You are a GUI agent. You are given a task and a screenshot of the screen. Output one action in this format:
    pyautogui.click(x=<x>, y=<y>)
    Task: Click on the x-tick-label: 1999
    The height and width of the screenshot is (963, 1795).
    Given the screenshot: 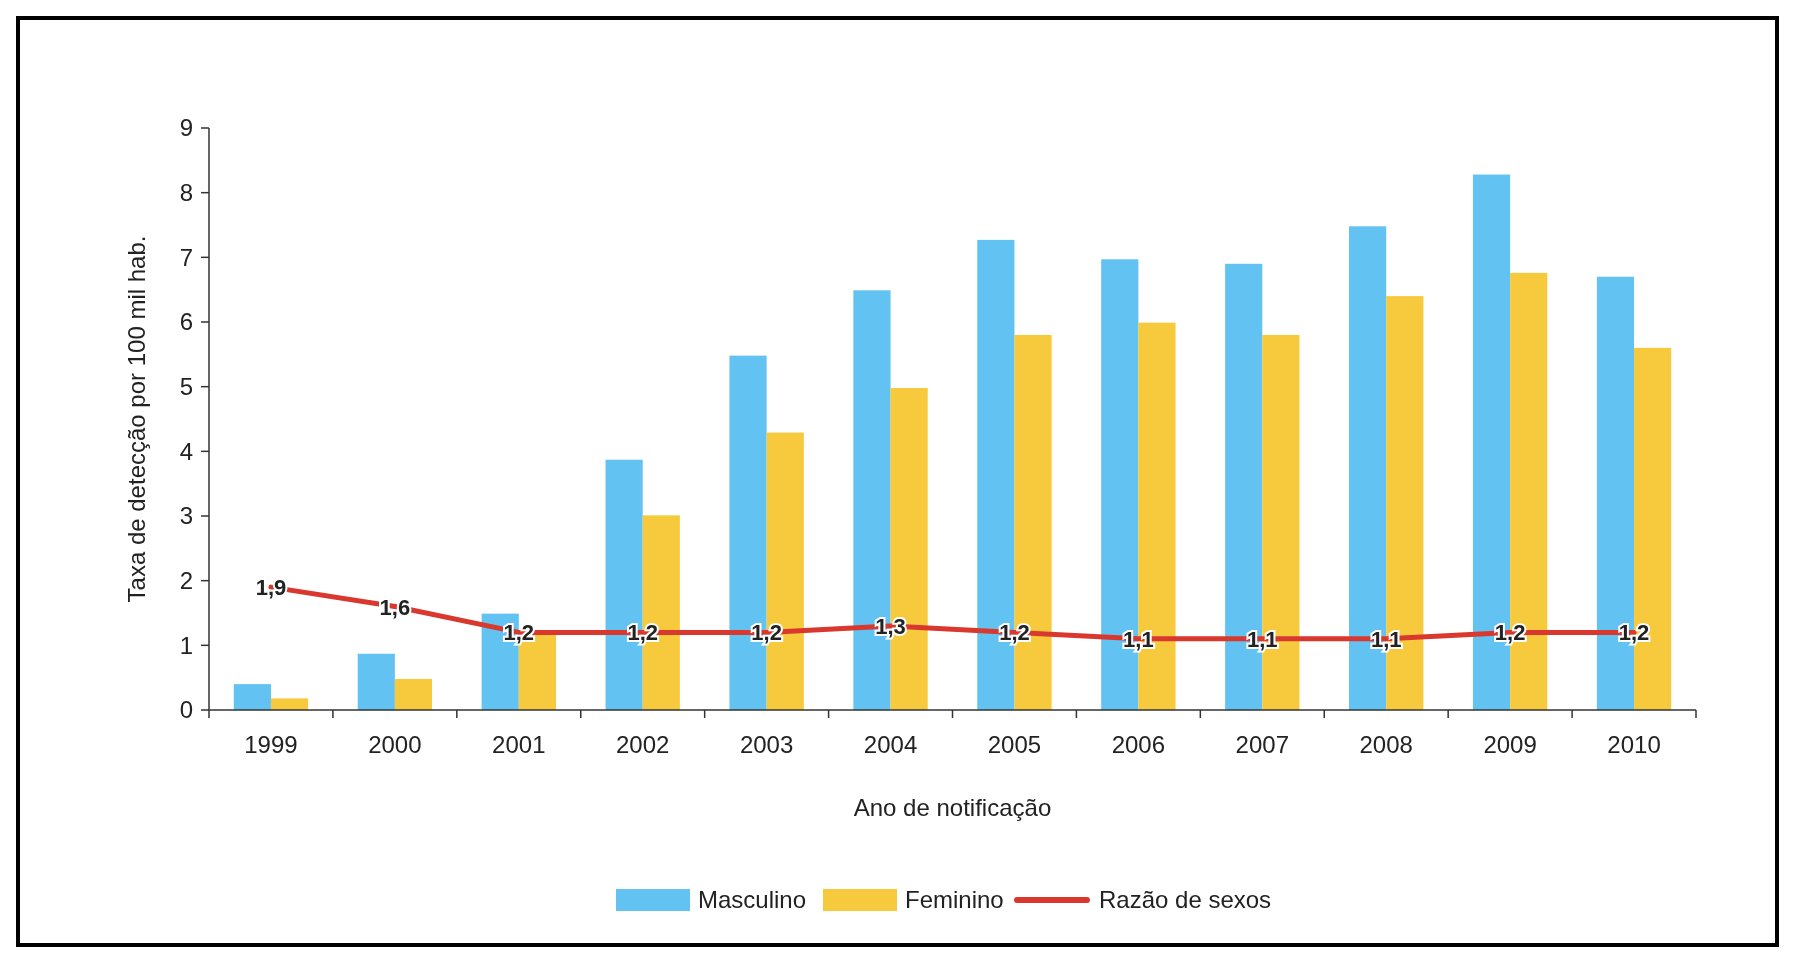 What is the action you would take?
    pyautogui.click(x=271, y=744)
    